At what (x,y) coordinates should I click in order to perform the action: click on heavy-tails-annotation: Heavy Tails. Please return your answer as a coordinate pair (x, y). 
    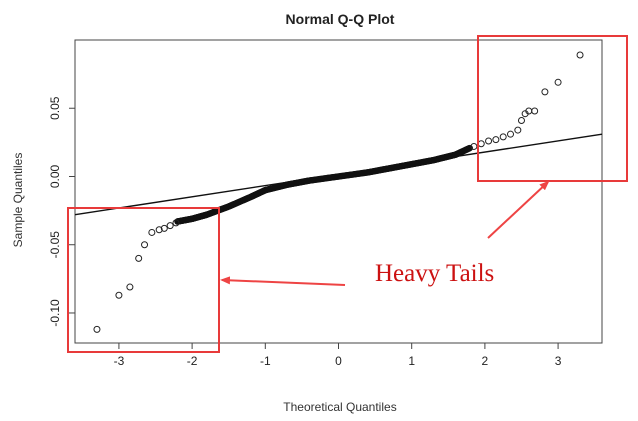
    Looking at the image, I should click on (434, 273).